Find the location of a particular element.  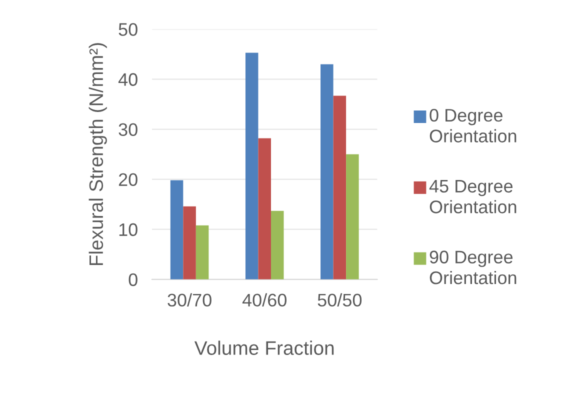

legend-label: 0 Degree Orientation is located at coordinates (473, 125).